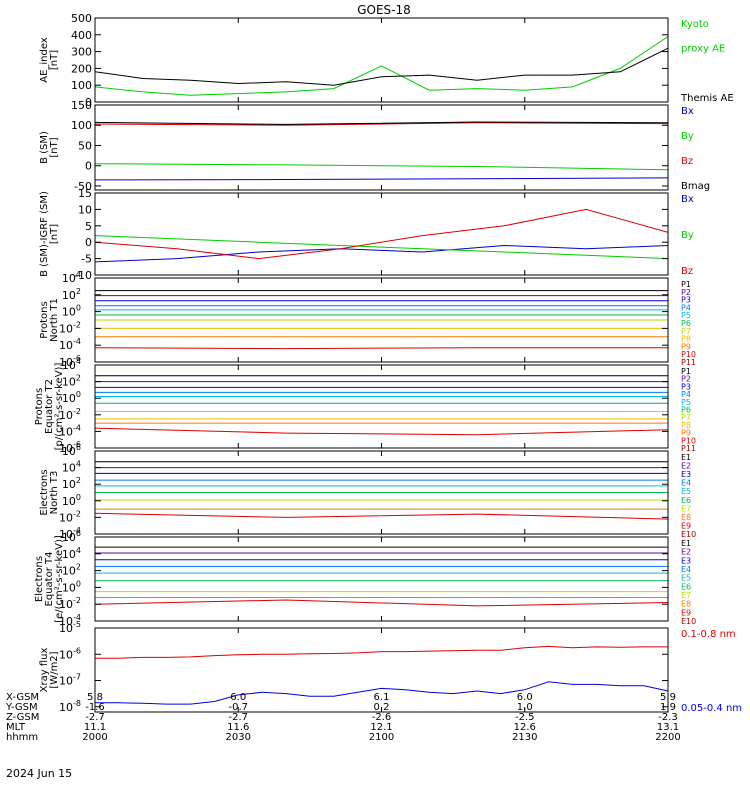  Describe the element at coordinates (695, 24) in the screenshot. I see `legend-label: Kyoto` at that location.